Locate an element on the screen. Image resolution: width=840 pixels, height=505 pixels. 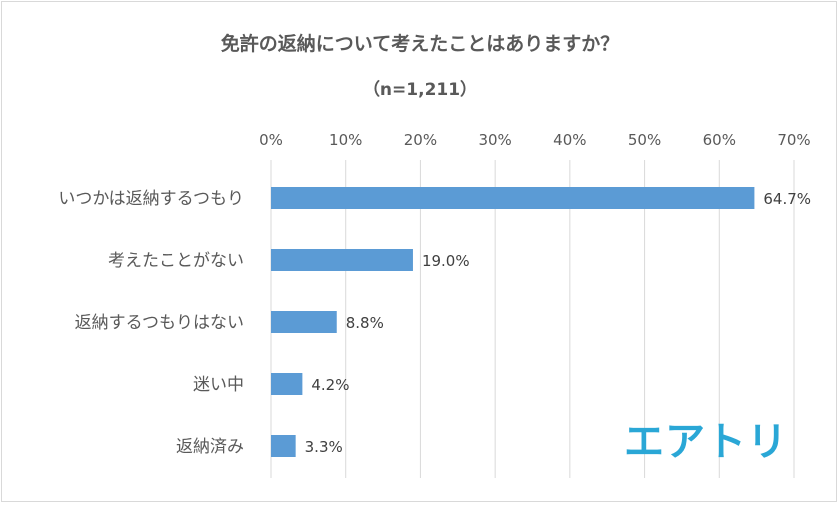
x-axis-ticks: 0% 10% 20% 30% 40% 50% 60% 70% is located at coordinates (535, 140).